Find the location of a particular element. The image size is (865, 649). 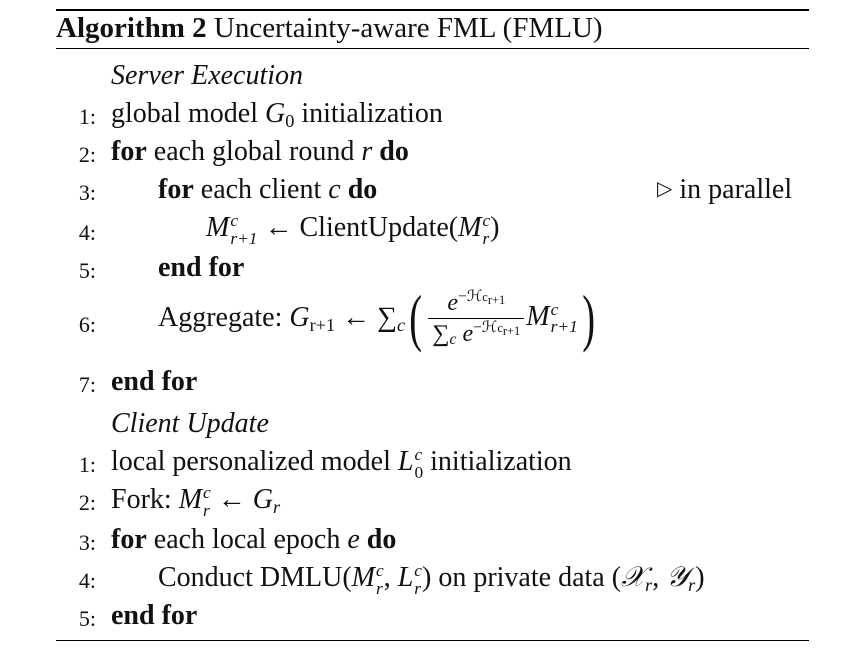

algorithm-title: Algorithm 2 Uncertainty-aware FML (FMLU) is located at coordinates (329, 28).